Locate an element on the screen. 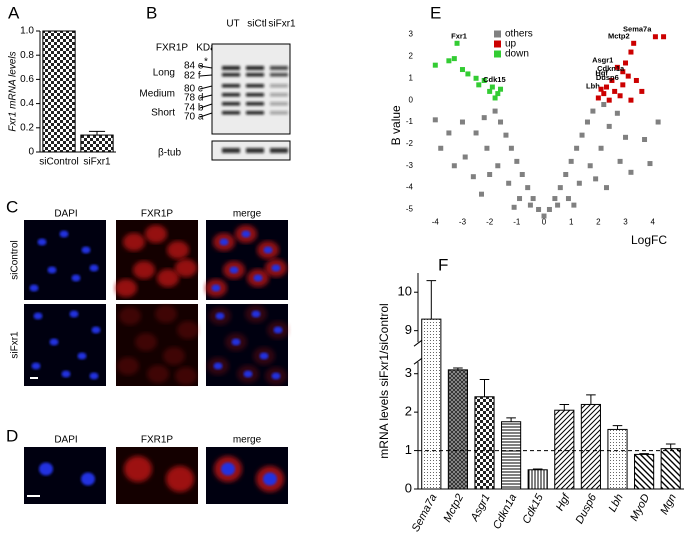 The width and height of the screenshot is (692, 543). y-axis-label: mRNA levels siFxr1/siControl is located at coordinates (384, 380).